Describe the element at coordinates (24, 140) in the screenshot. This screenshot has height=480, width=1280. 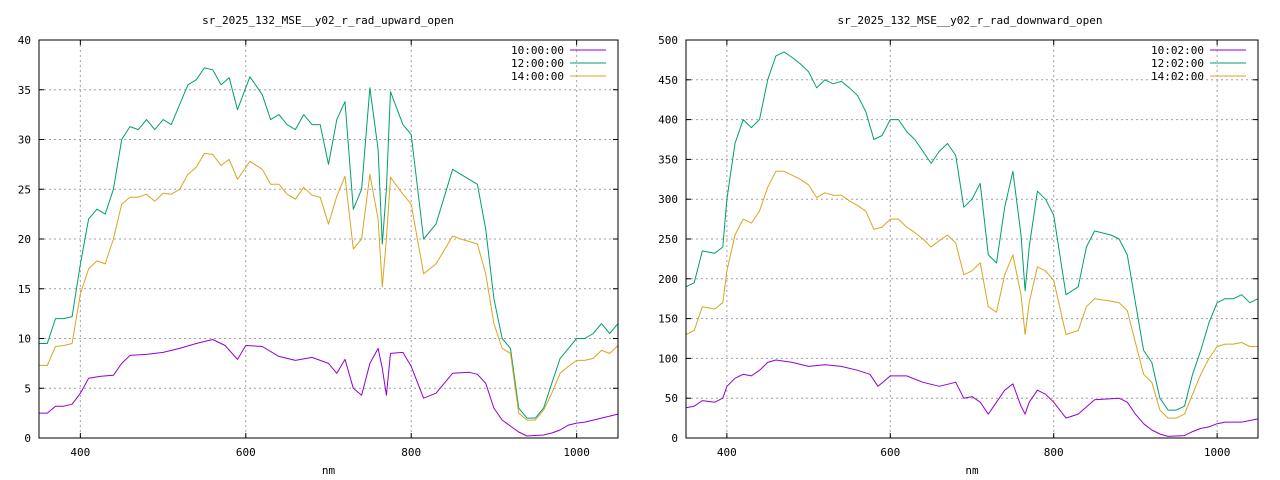
I see `y-tick-label: 30` at that location.